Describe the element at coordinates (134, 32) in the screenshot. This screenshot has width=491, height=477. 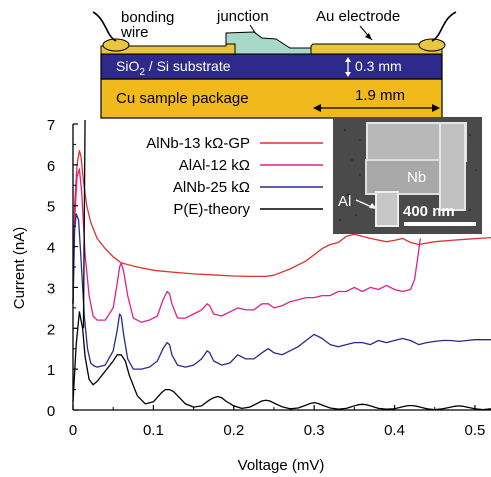
I see `label-wire: wire` at that location.